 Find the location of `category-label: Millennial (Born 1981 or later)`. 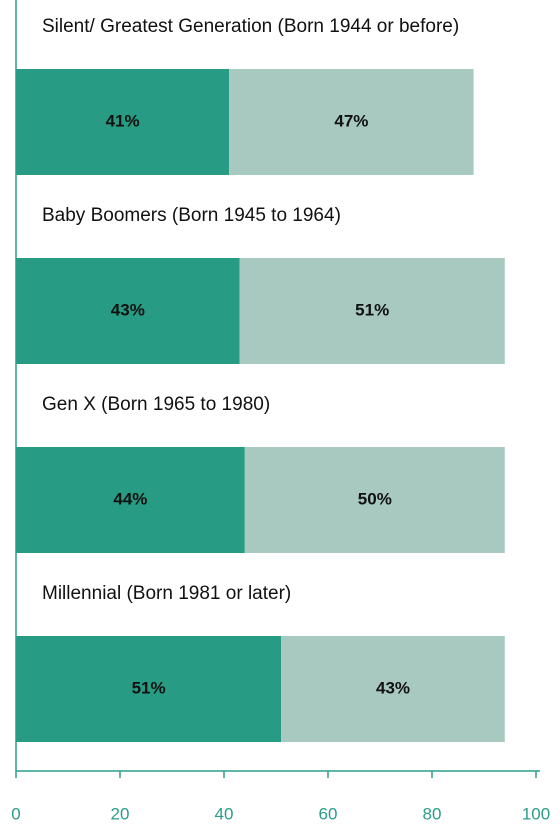

category-label: Millennial (Born 1981 or later) is located at coordinates (166, 593).